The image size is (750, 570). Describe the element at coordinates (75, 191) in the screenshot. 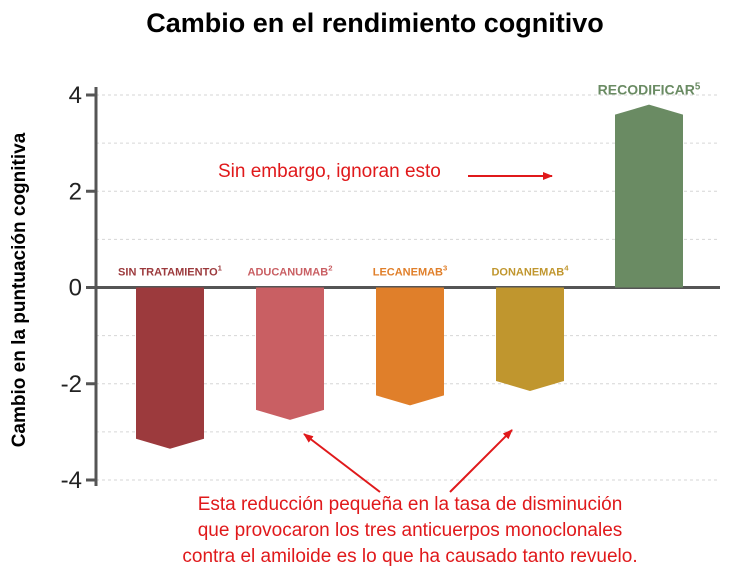

I see `y-tick-label: 2` at that location.